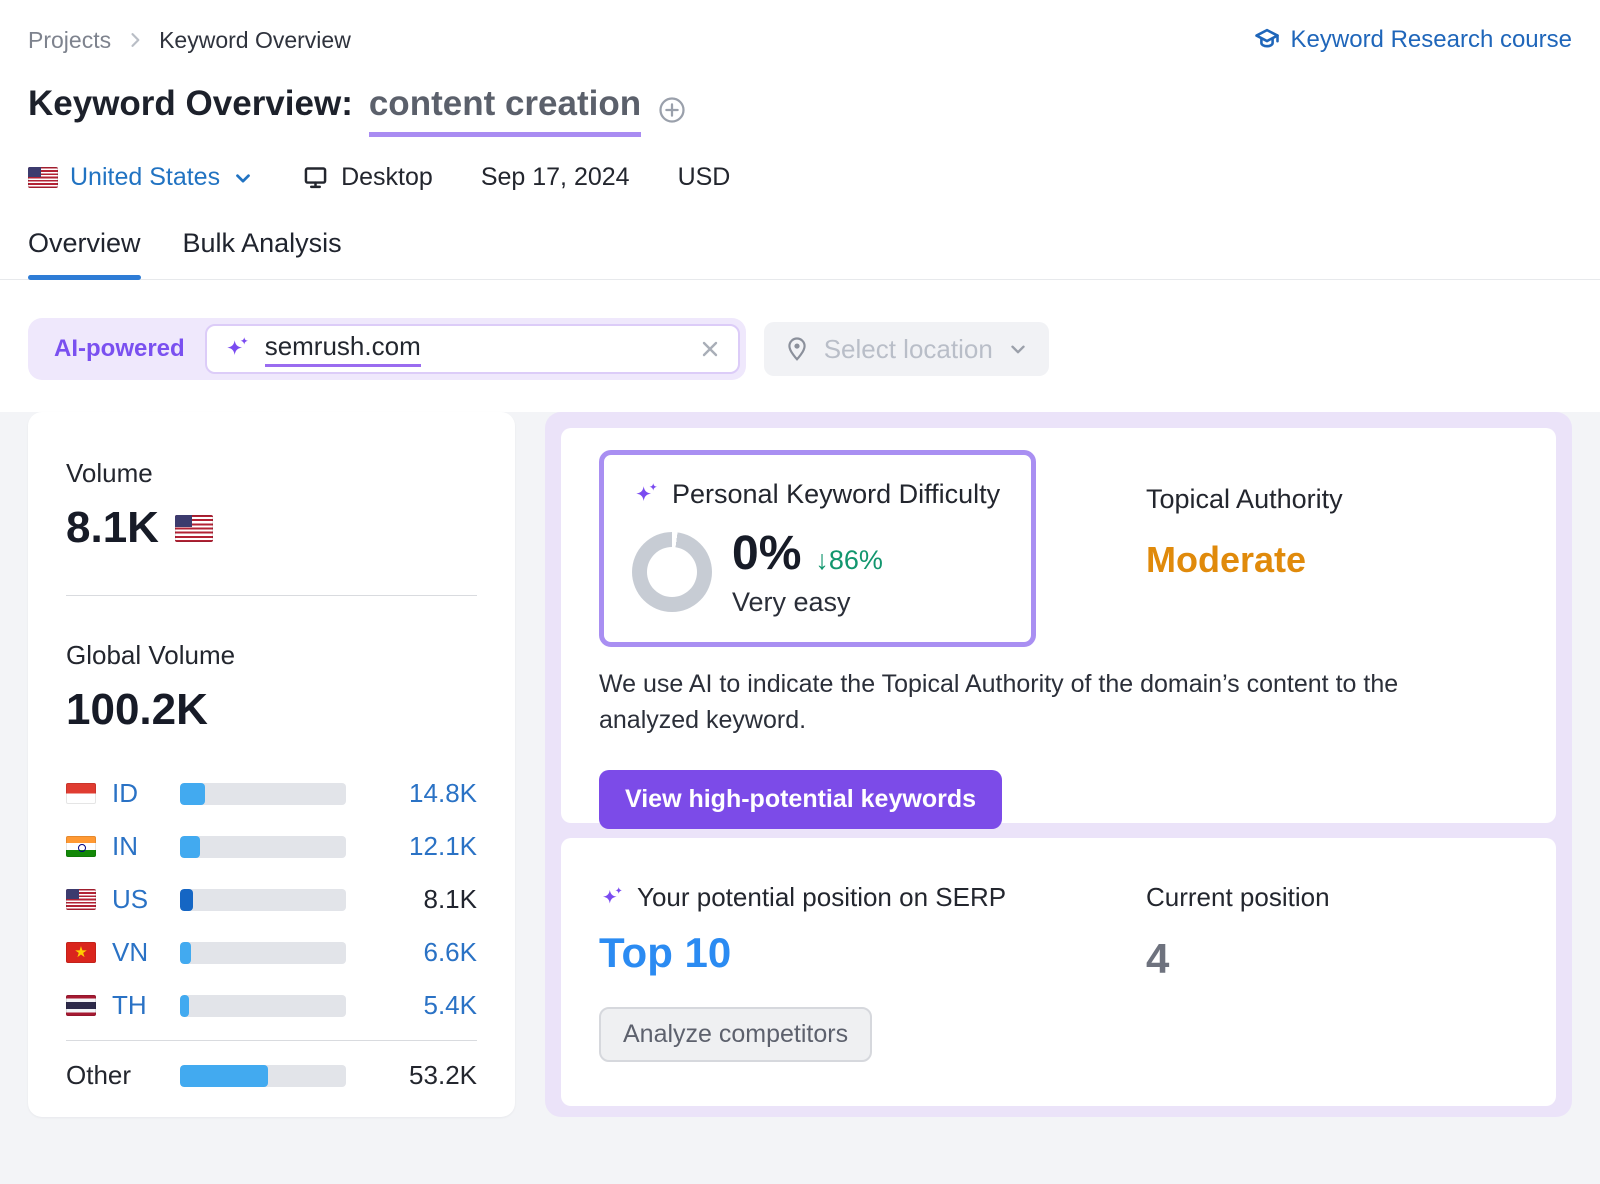 This screenshot has height=1184, width=1600. Describe the element at coordinates (472, 349) in the screenshot. I see `domain-search-input: semrush.com` at that location.